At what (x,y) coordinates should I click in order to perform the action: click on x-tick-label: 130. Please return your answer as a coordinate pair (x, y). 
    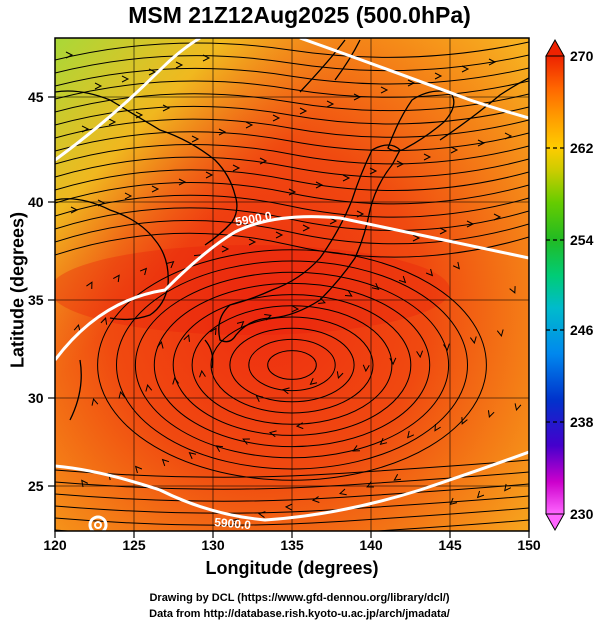
    Looking at the image, I should click on (213, 545).